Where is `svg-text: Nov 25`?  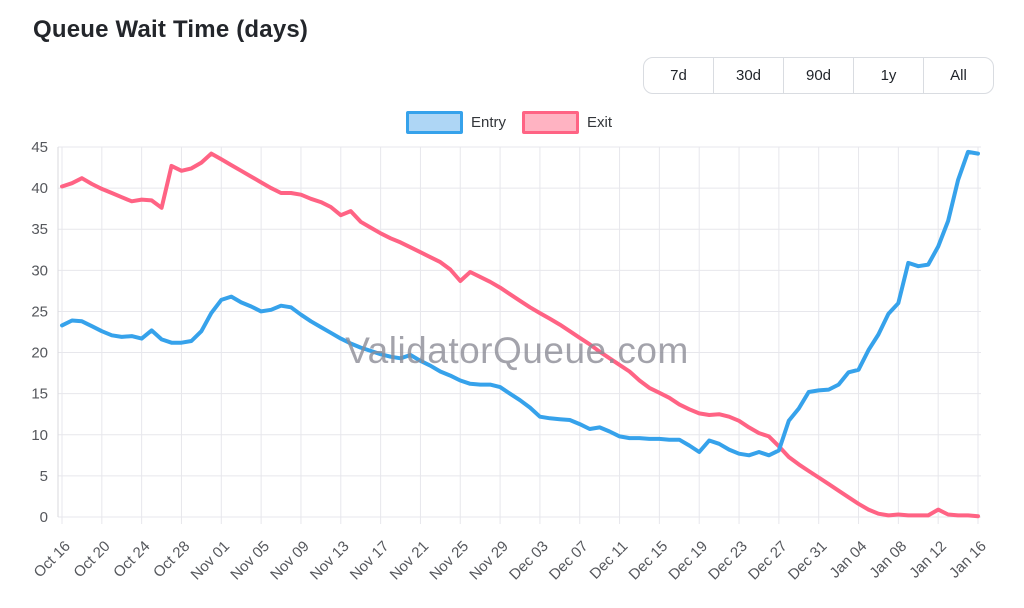
svg-text: Nov 25 is located at coordinates (449, 561).